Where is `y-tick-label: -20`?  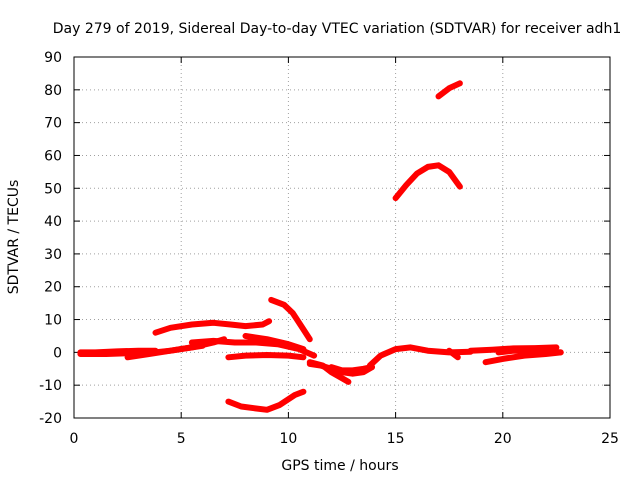 y-tick-label: -20 is located at coordinates (50, 419).